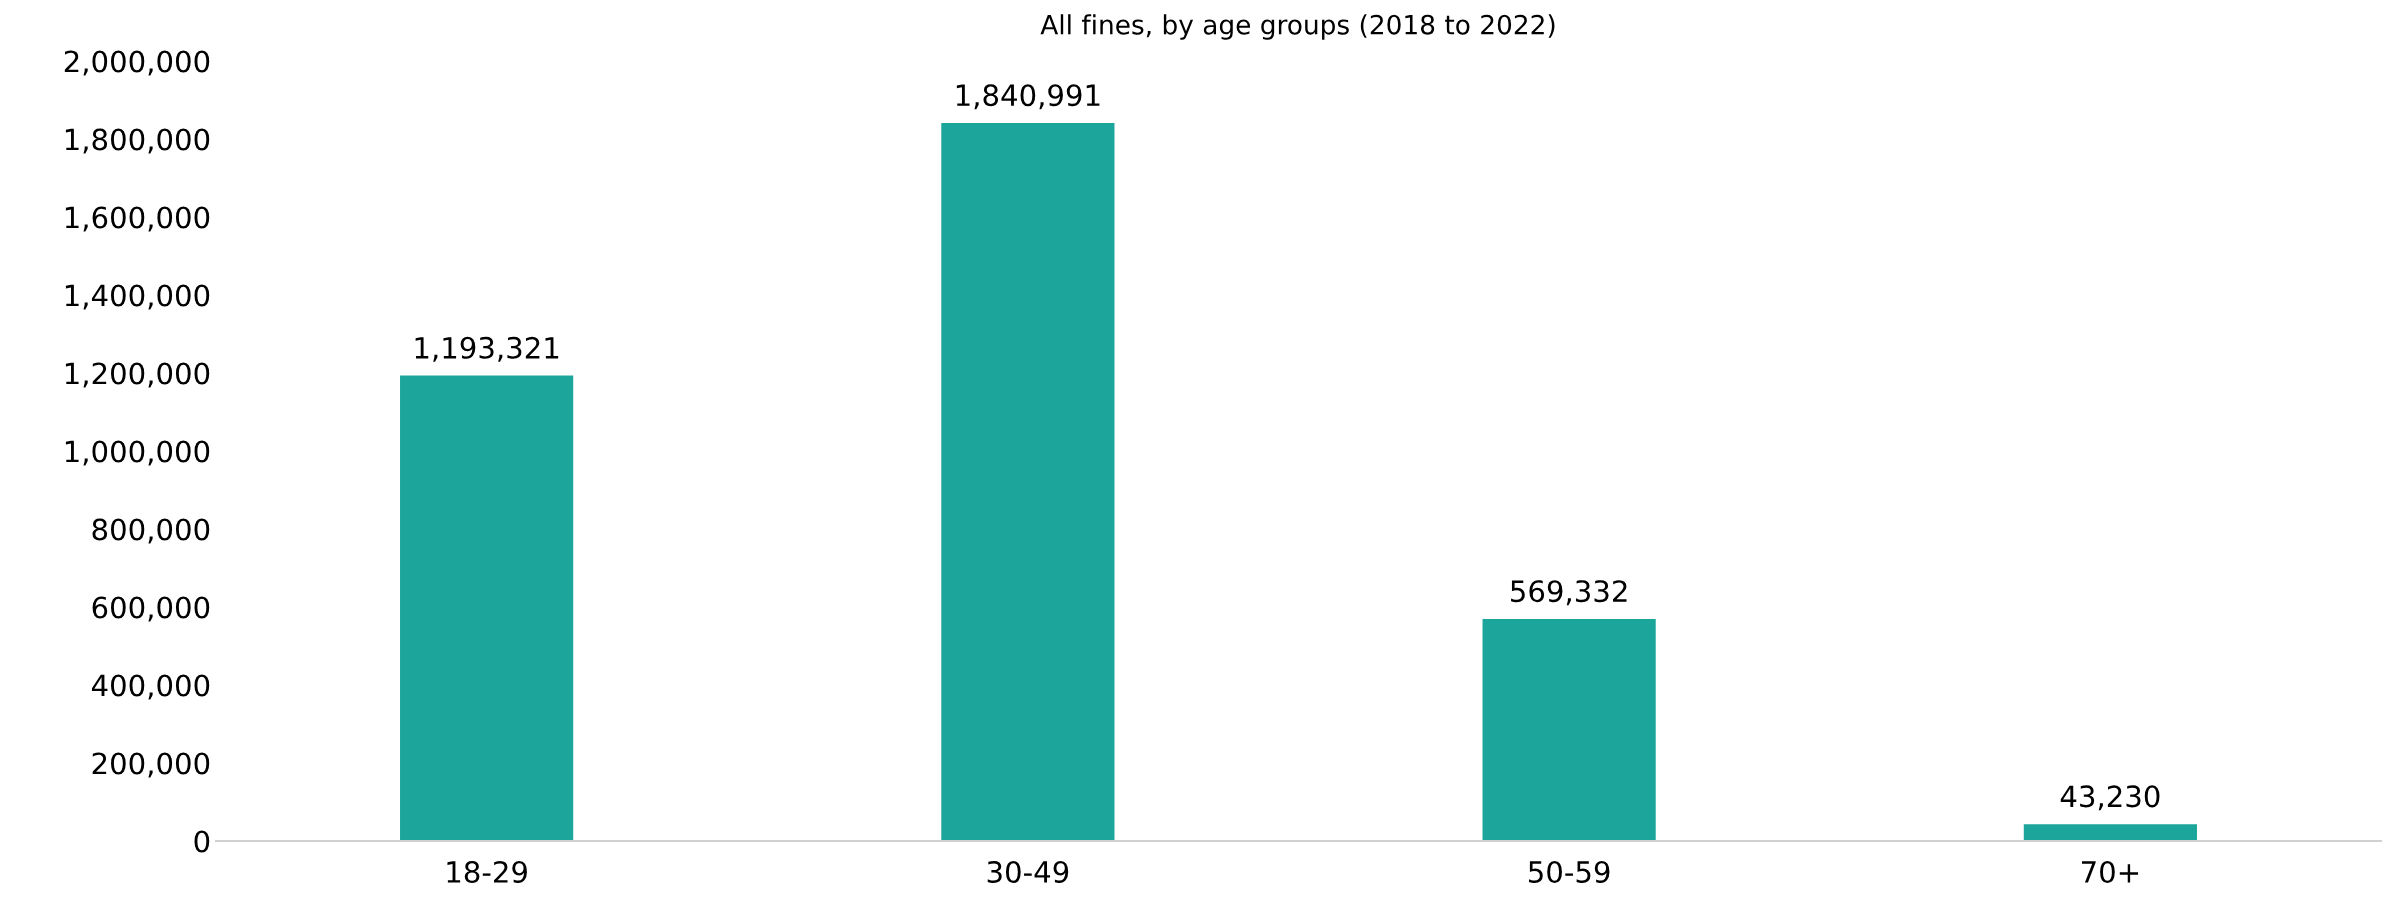 The height and width of the screenshot is (904, 2390). Describe the element at coordinates (1569, 593) in the screenshot. I see `data-label: 569,332` at that location.